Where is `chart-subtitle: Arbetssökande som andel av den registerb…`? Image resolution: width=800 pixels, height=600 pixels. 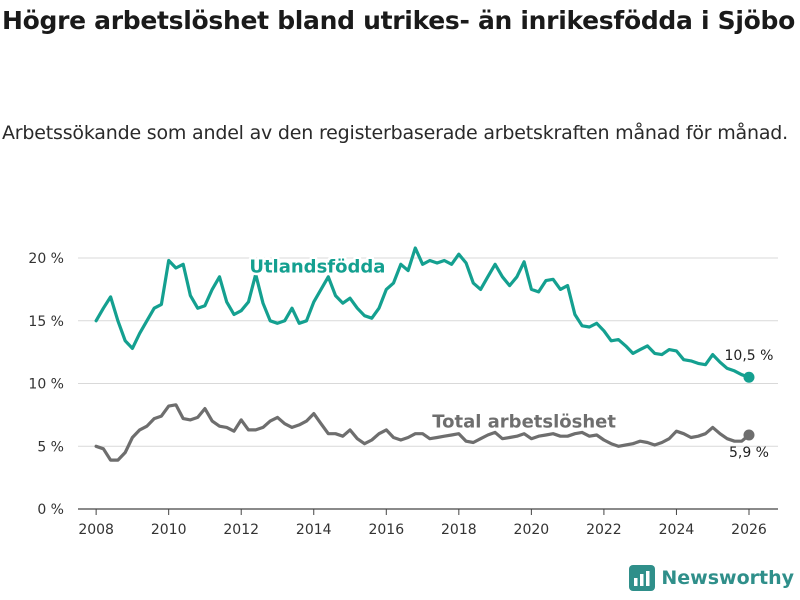 chart-subtitle: Arbetssökande som andel av den registerb… is located at coordinates (395, 133).